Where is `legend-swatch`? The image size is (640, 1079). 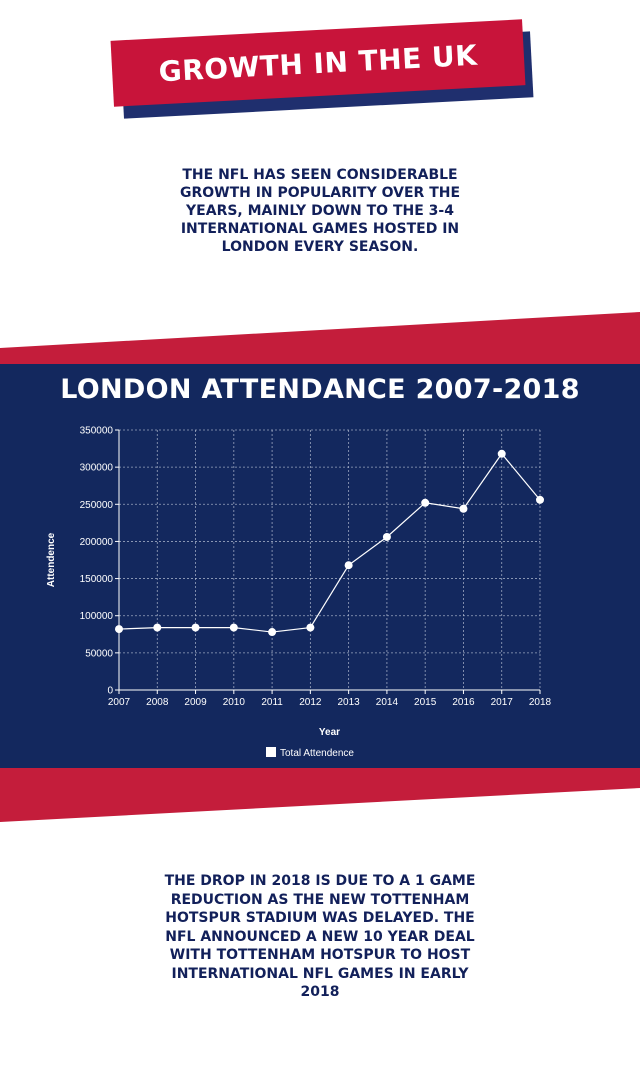 legend-swatch is located at coordinates (271, 752).